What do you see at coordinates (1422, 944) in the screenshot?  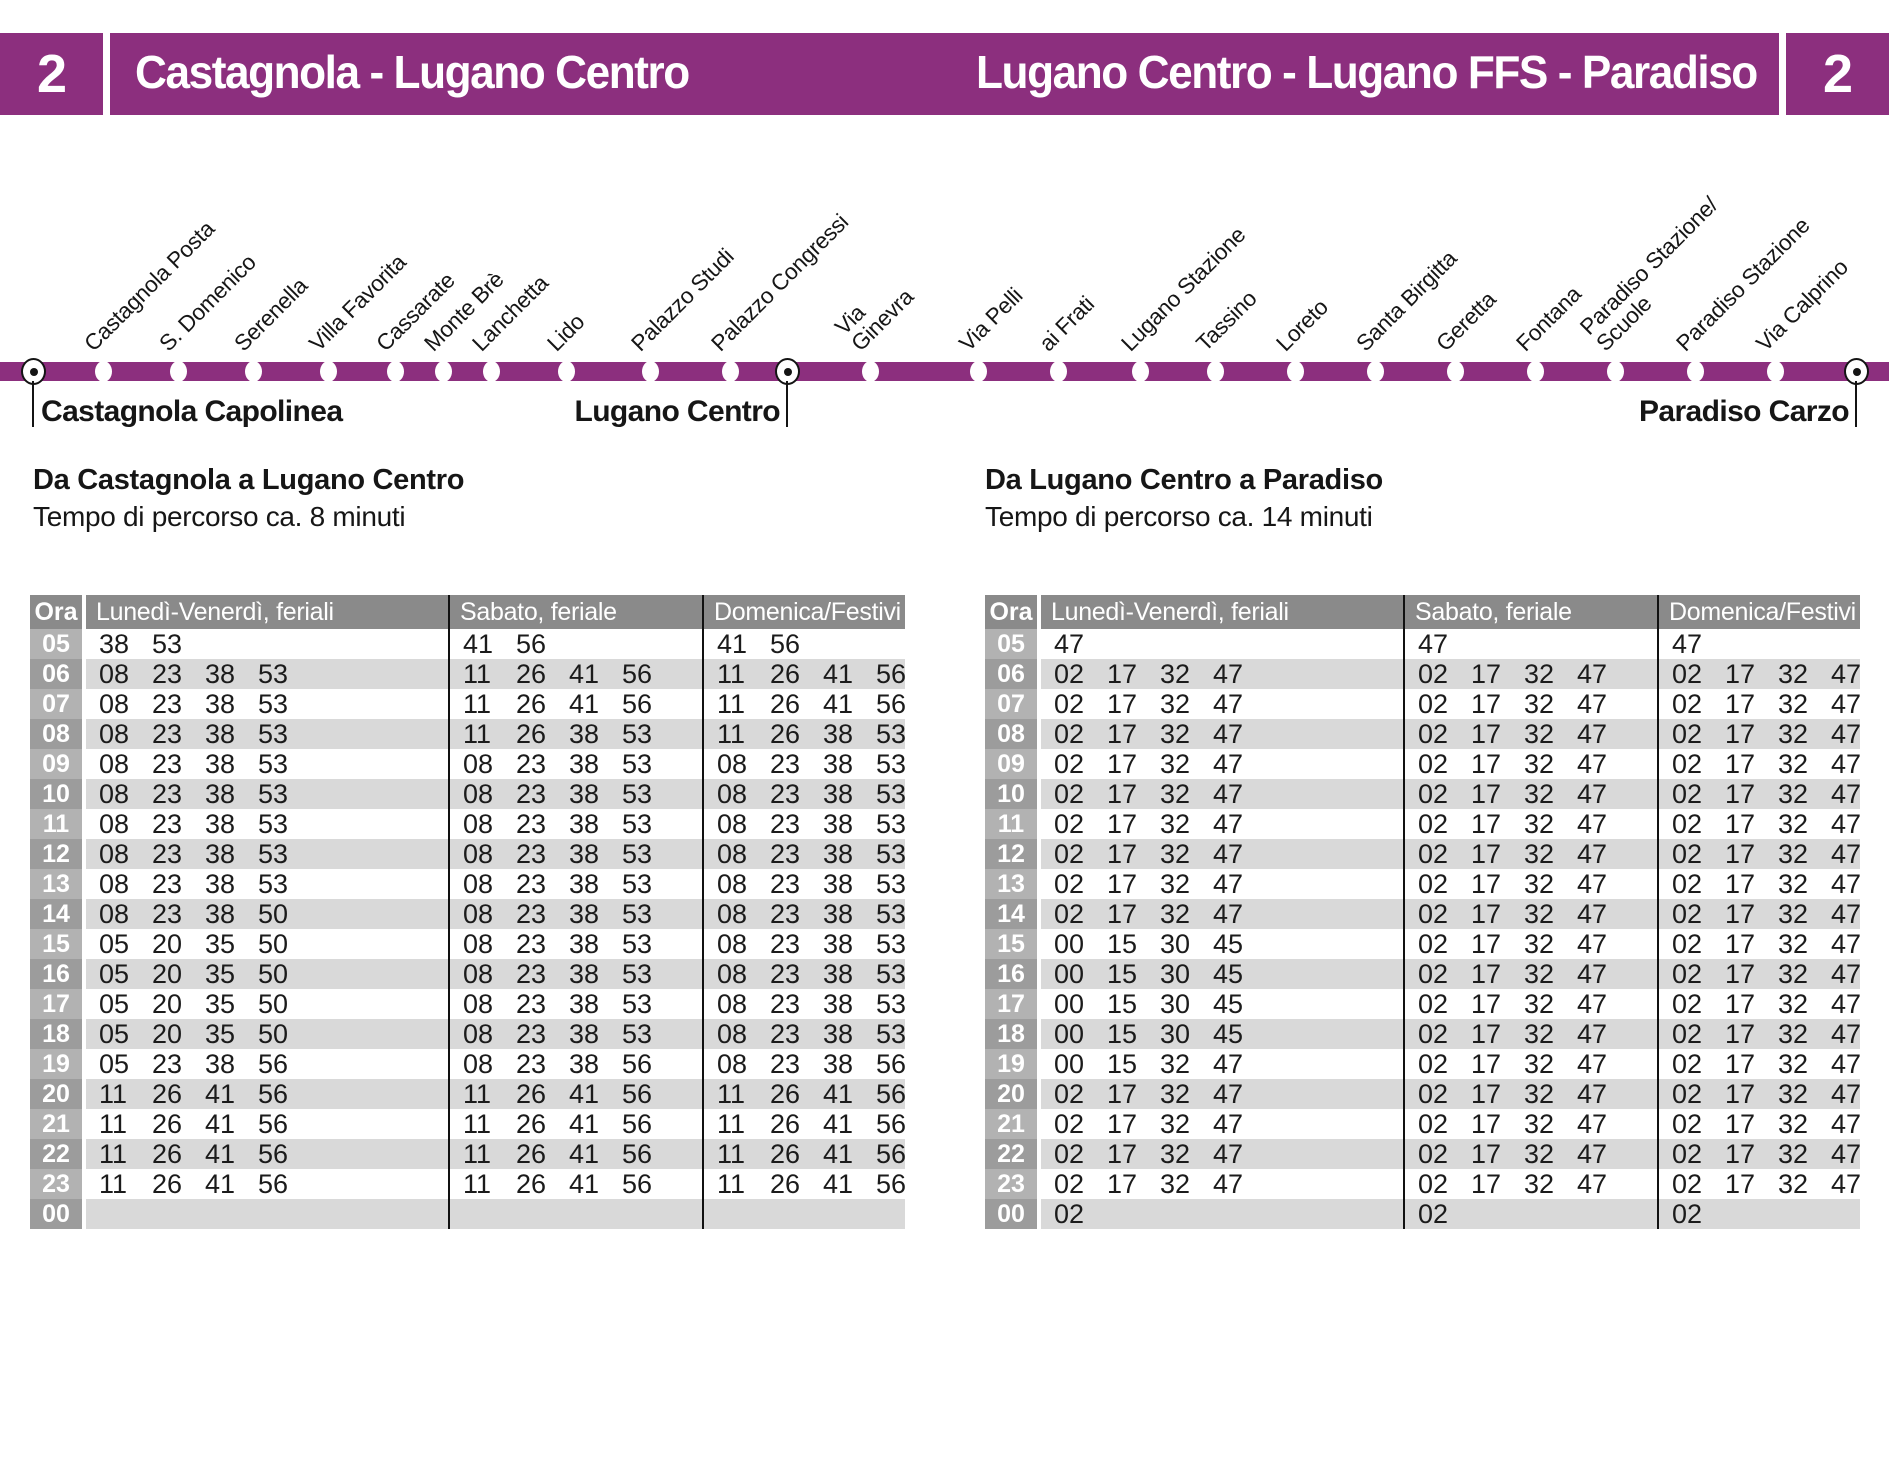 I see `timetable-row: 15 00 15 30 45 02 17 32 47 02 17 32 47` at bounding box center [1422, 944].